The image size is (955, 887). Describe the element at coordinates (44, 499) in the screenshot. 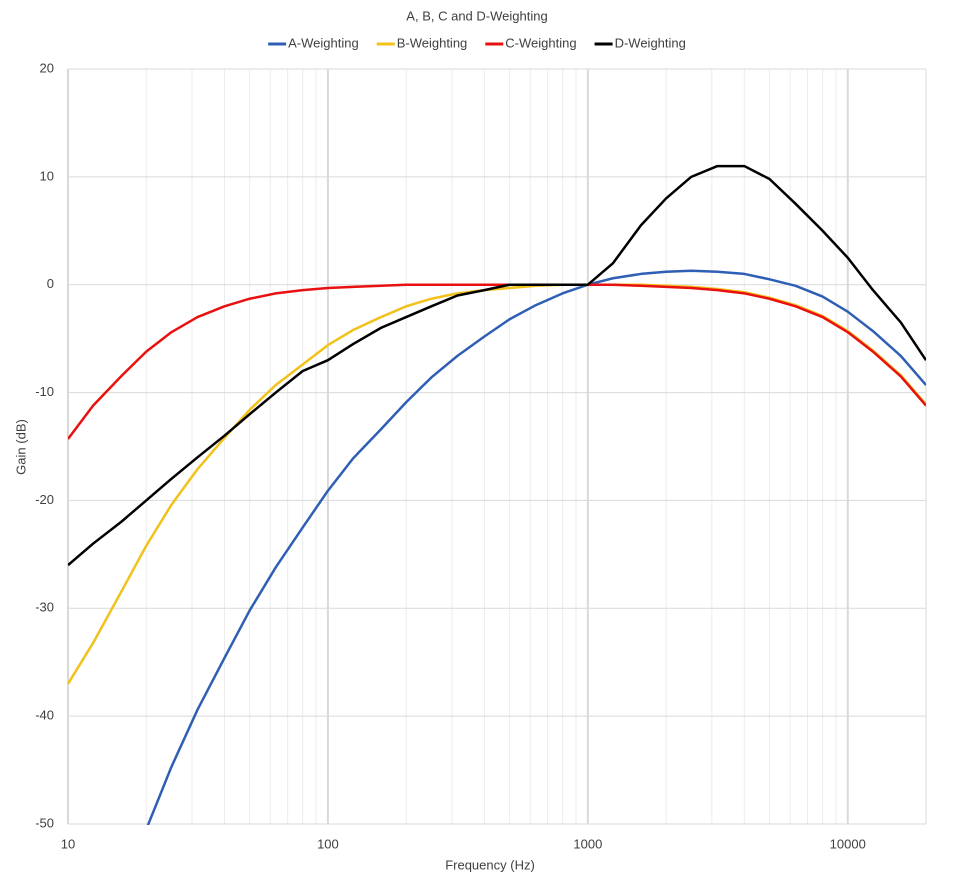

I see `y-tick-label: -20` at that location.